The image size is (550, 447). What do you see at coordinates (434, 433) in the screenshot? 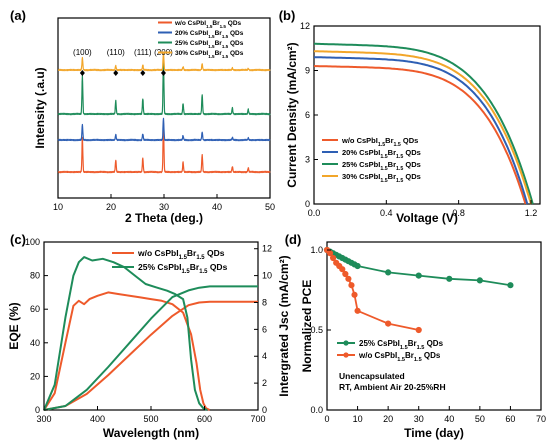
I see `x-axis-title: Time (day)` at bounding box center [434, 433].